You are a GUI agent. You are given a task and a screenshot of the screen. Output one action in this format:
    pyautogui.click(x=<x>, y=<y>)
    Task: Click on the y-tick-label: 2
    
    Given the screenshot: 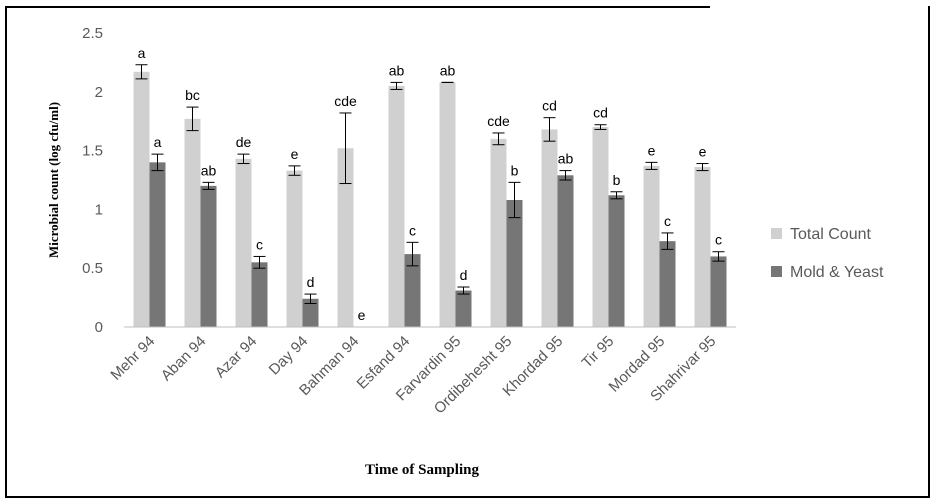 What is the action you would take?
    pyautogui.click(x=99, y=92)
    